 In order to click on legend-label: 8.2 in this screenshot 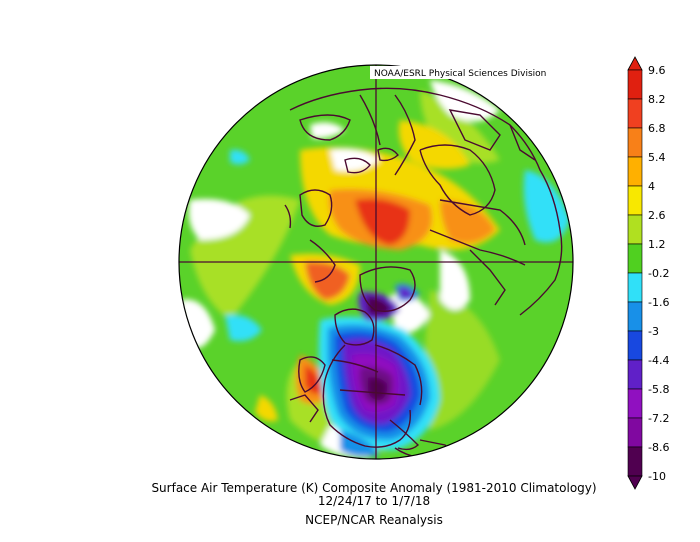, I will do `click(657, 99)`.